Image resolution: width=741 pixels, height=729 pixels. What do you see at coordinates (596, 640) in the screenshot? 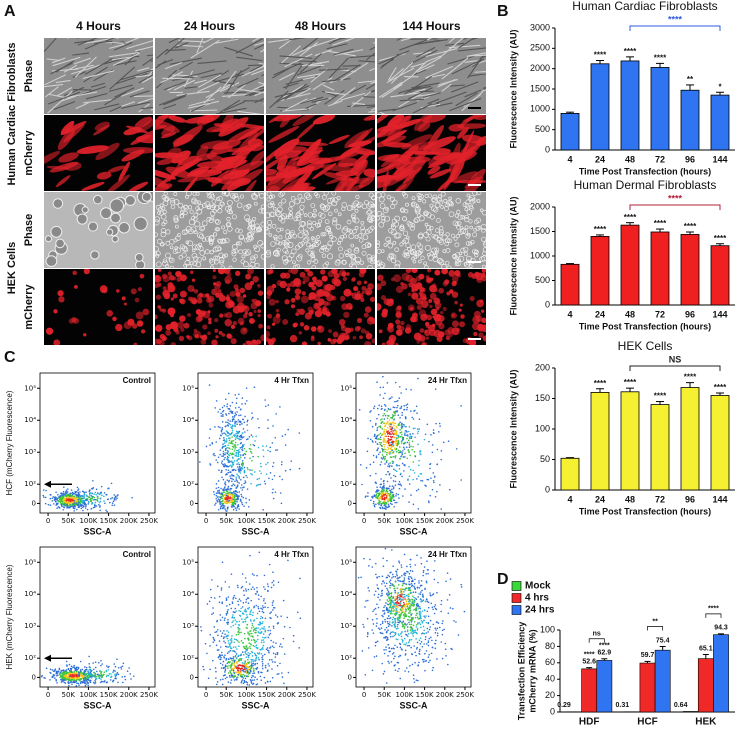
I see `comparison-bracket` at bounding box center [596, 640].